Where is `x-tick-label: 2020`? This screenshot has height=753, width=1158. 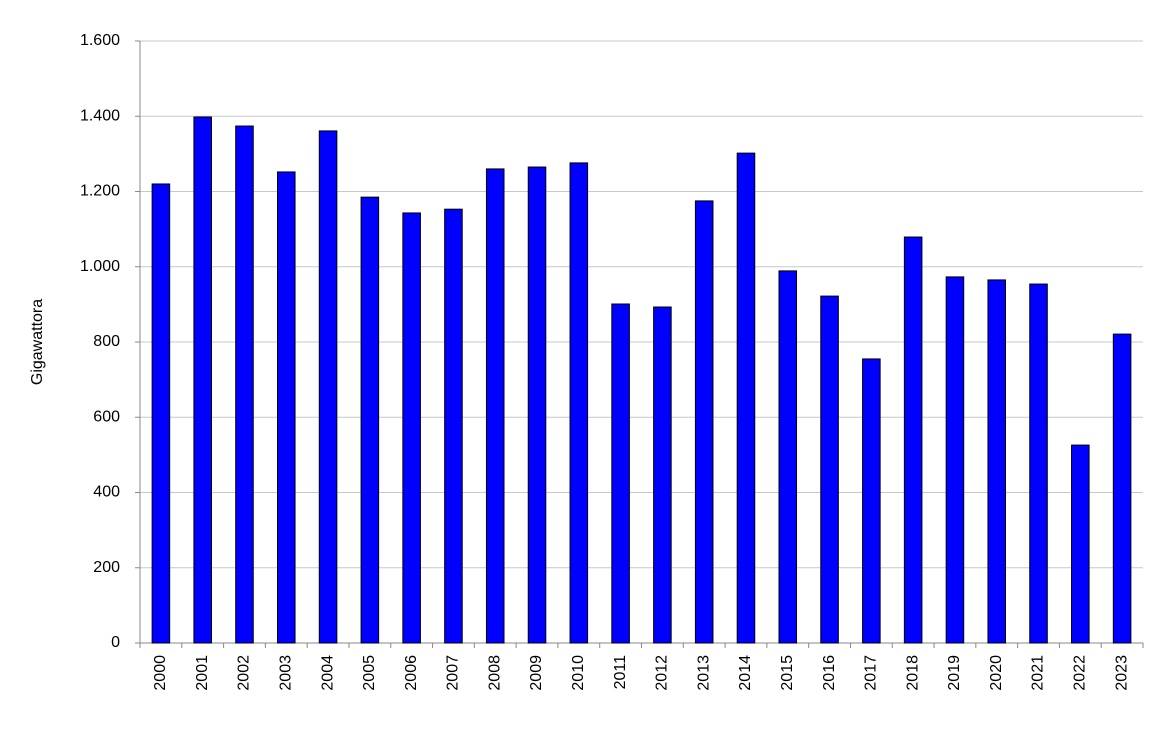 x-tick-label: 2020 is located at coordinates (996, 673).